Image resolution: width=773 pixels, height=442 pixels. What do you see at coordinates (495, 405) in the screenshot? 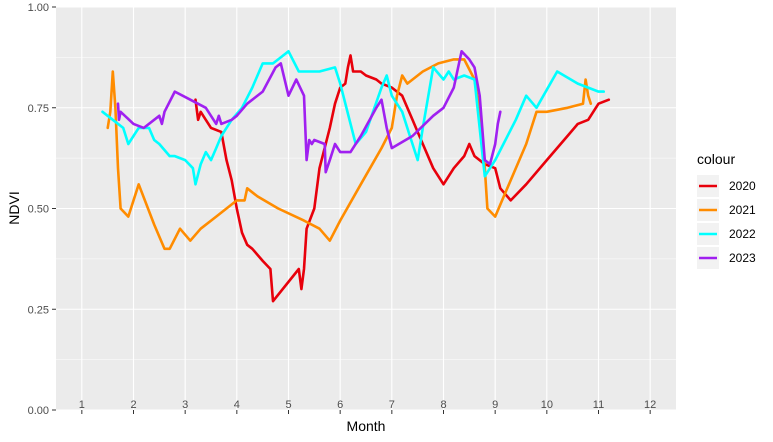
I see `month-label: 9` at bounding box center [495, 405].